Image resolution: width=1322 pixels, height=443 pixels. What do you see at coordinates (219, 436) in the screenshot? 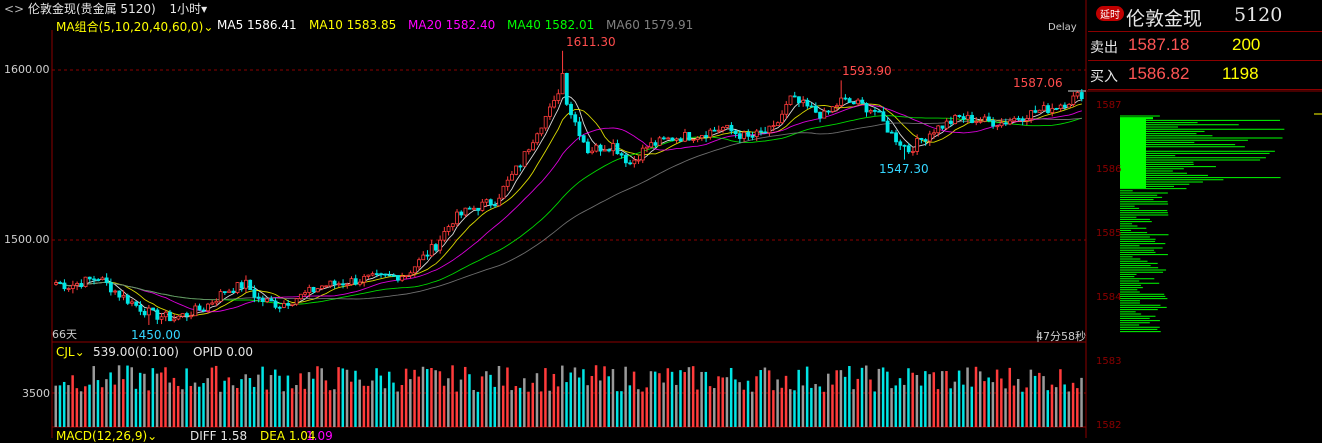
I see `macd-diff: DIFF 1.58` at bounding box center [219, 436].